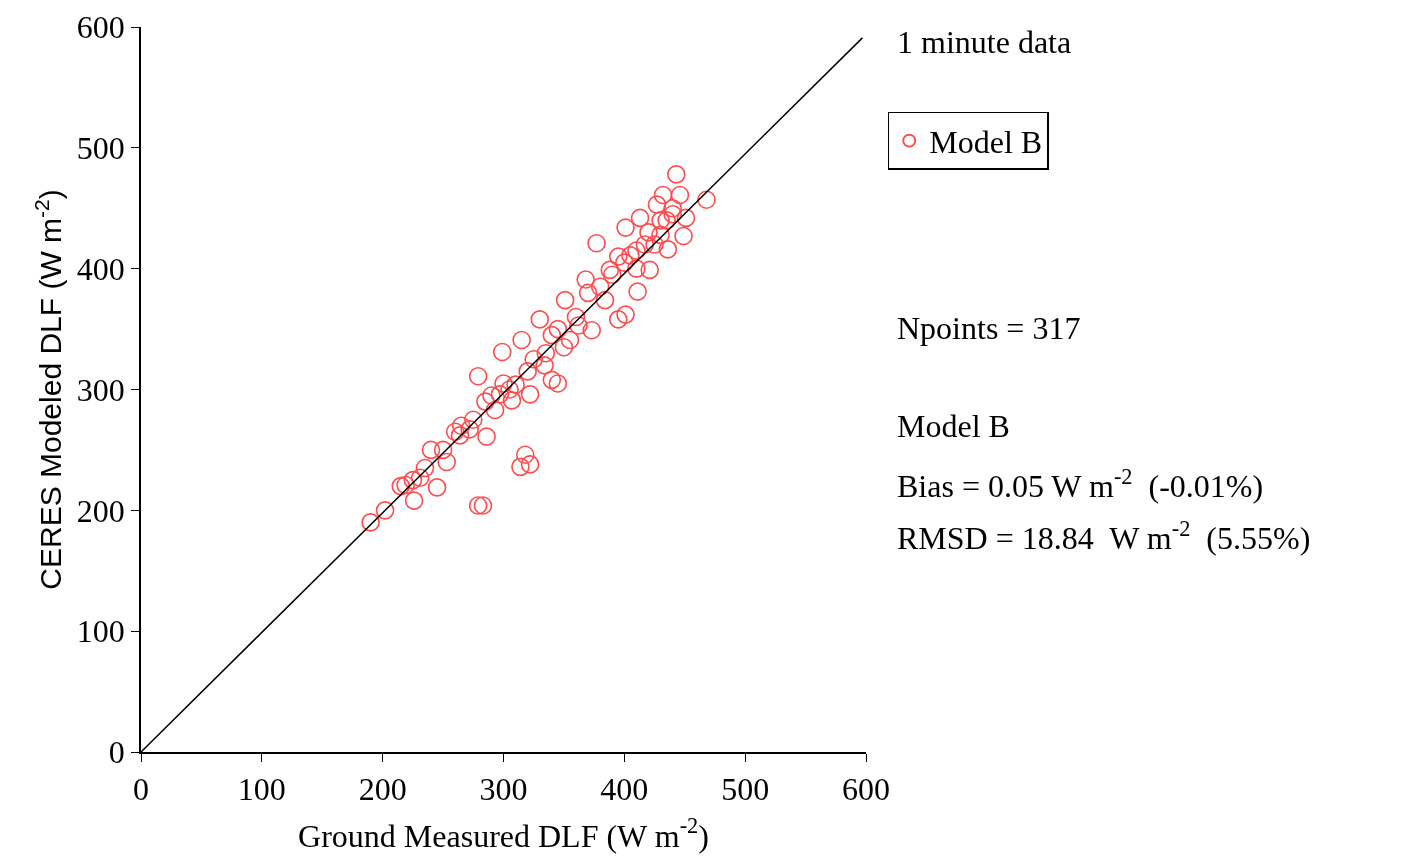 This screenshot has width=1408, height=868. Describe the element at coordinates (100, 389) in the screenshot. I see `y-tick-label: 300` at that location.